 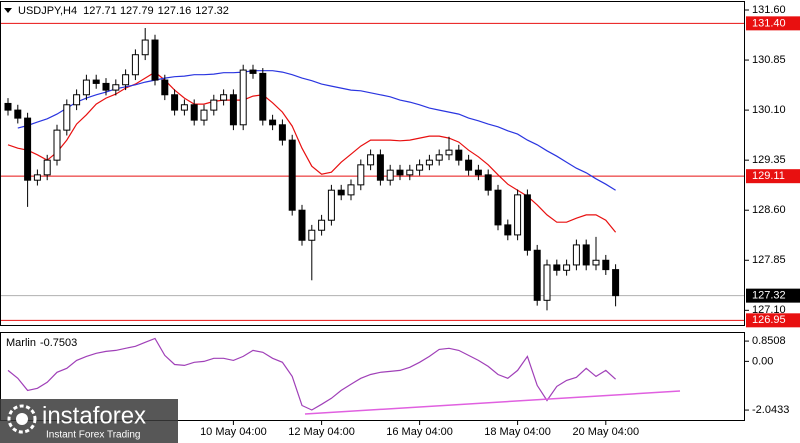 What do you see at coordinates (492, 402) in the screenshot?
I see `trend-line` at bounding box center [492, 402].